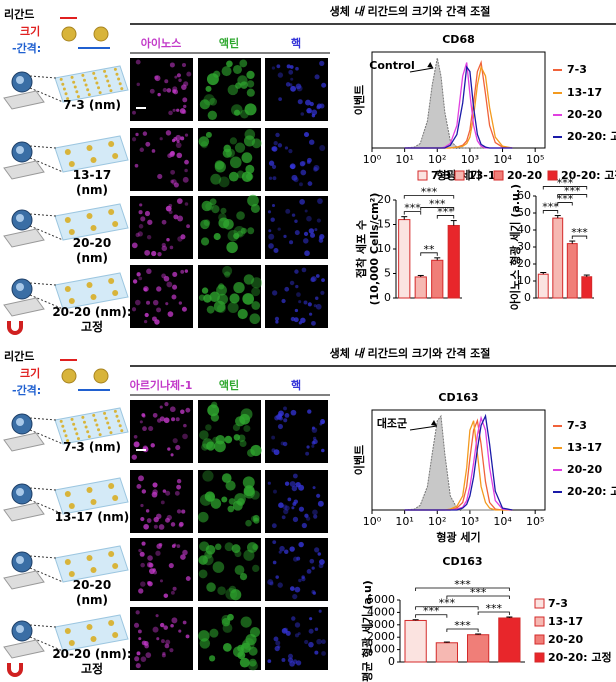  I want to click on legend-label: 7-3, so click(441, 175).